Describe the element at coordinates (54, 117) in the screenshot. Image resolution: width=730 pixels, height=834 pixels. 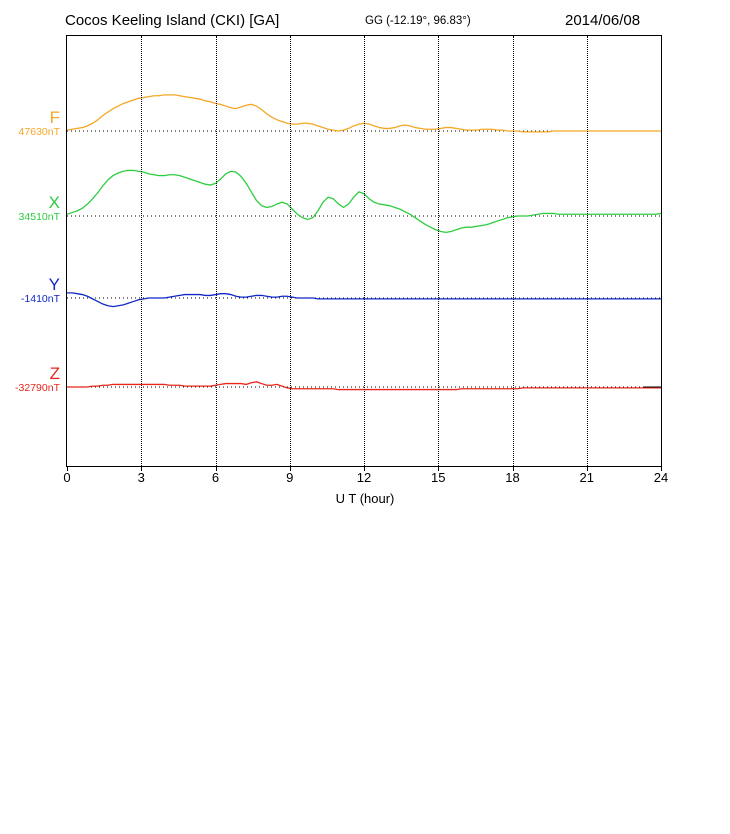
I see `component-letter-f: F` at that location.